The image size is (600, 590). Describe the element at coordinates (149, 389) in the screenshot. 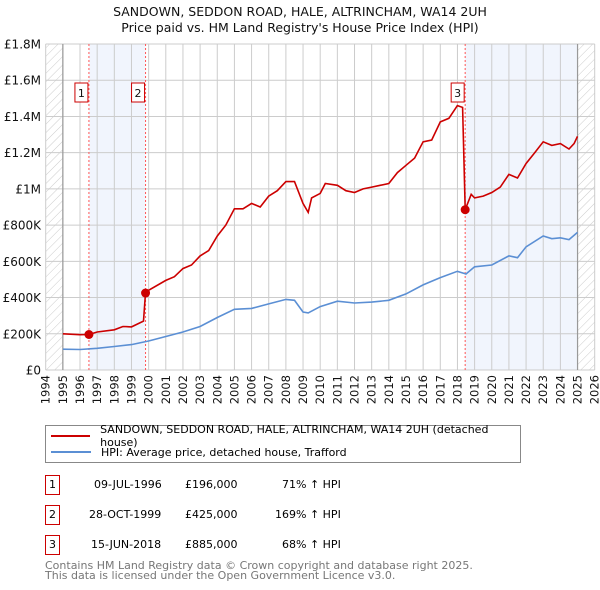

I see `x-tick-label: 2000` at that location.